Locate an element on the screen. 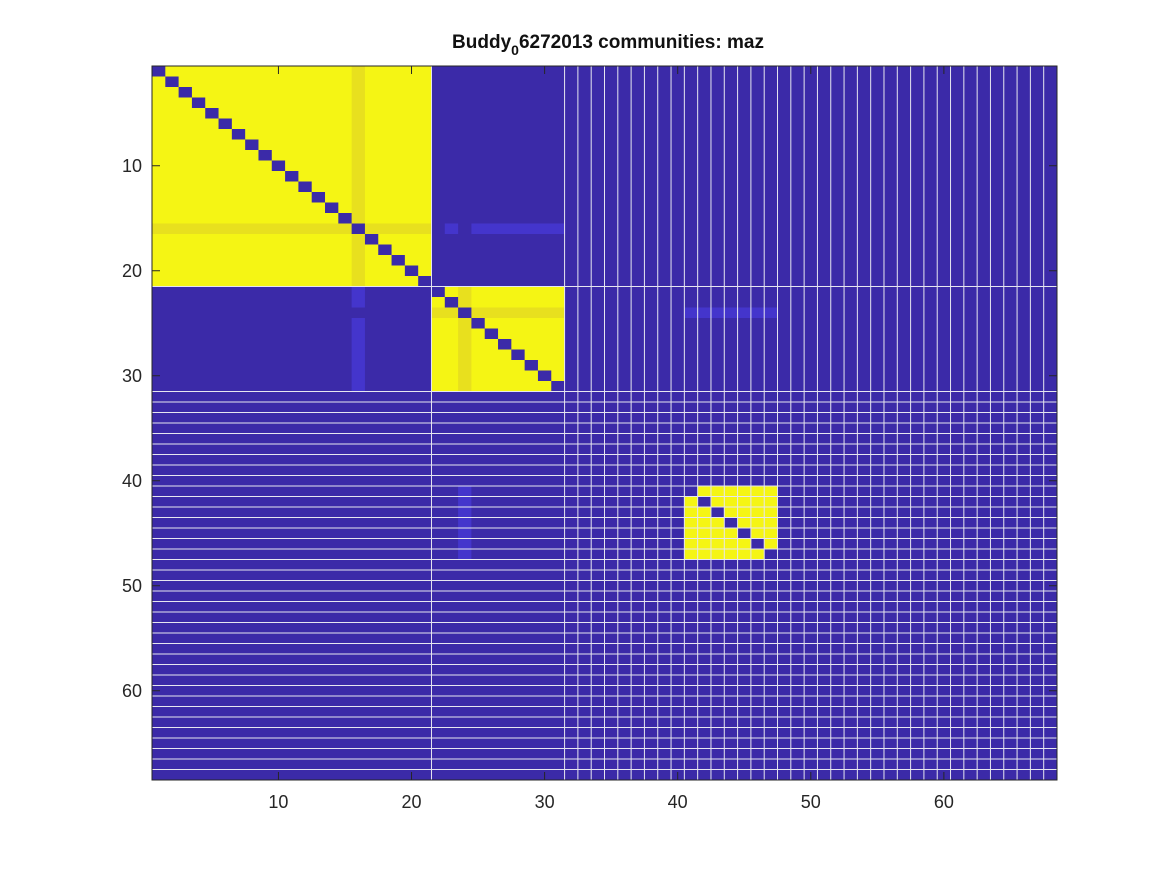  chart-title: Buddy06272013 communities: maz is located at coordinates (608, 45).